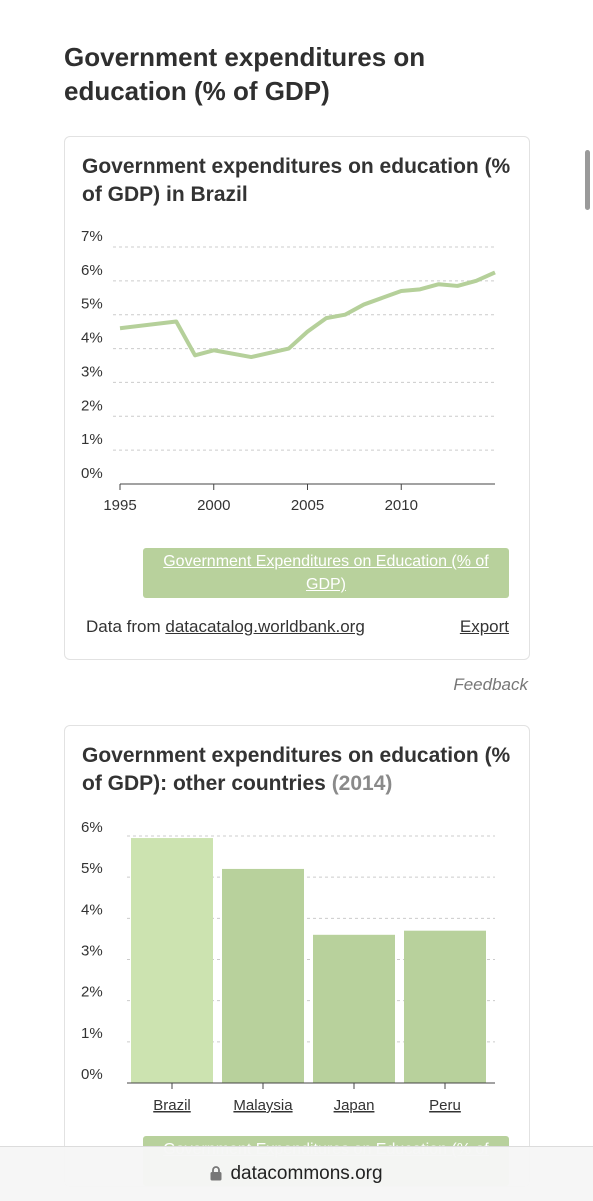  Describe the element at coordinates (213, 505) in the screenshot. I see `x-tick-label: 2000` at that location.